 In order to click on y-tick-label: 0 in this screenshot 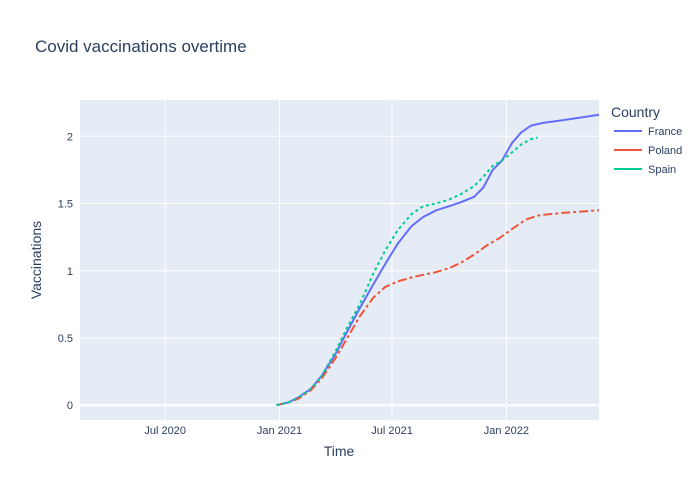, I will do `click(70, 406)`.